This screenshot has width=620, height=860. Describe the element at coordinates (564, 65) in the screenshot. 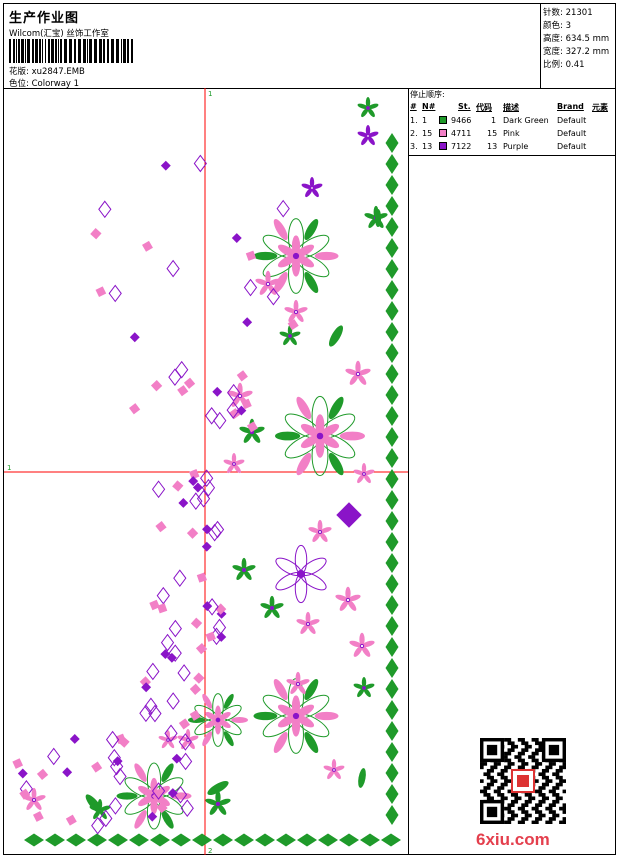

I see `stat-scale: 比例: 0.41` at that location.